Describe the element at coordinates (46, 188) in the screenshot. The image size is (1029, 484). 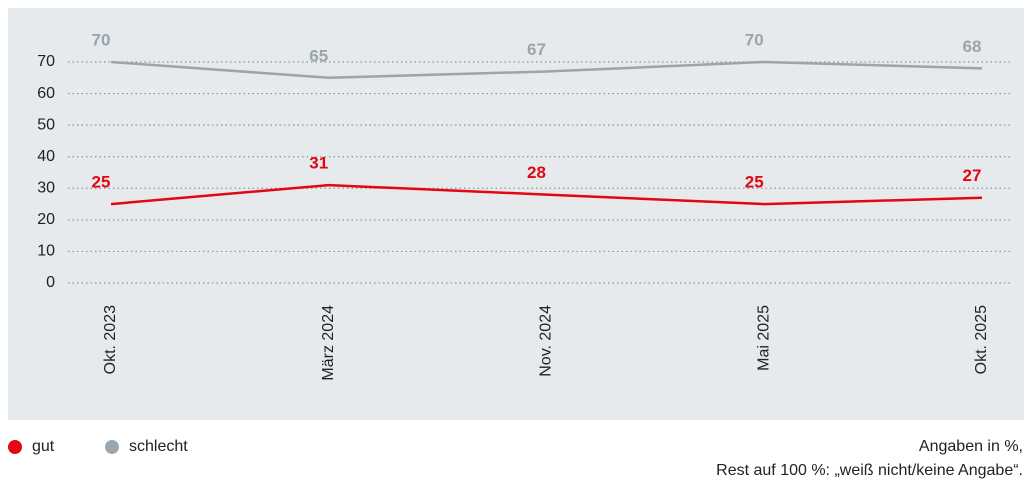
I see `y-tick-label: 30` at that location.